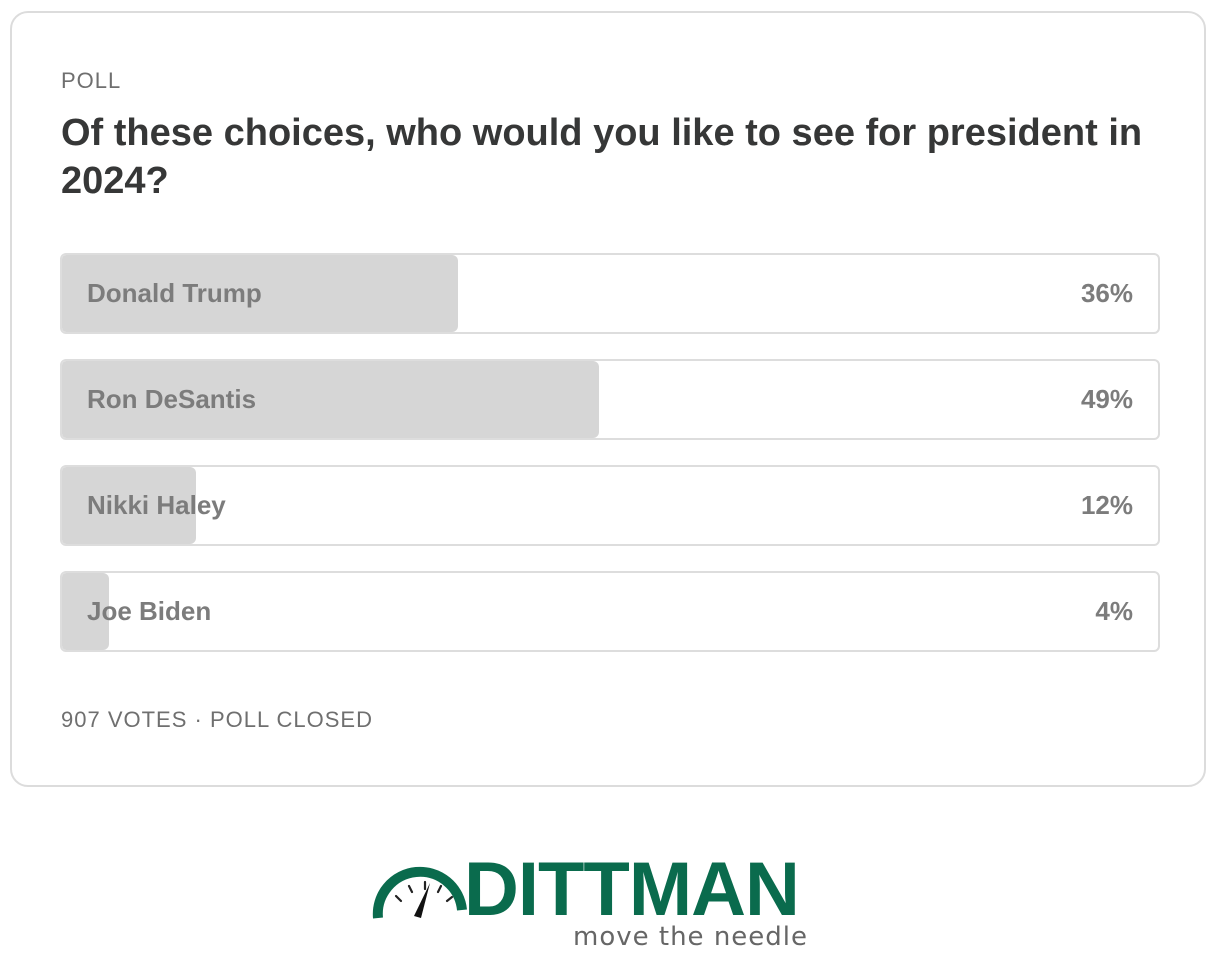 This screenshot has height=974, width=1226. Describe the element at coordinates (149, 611) in the screenshot. I see `poll-option-name: Joe Biden` at that location.